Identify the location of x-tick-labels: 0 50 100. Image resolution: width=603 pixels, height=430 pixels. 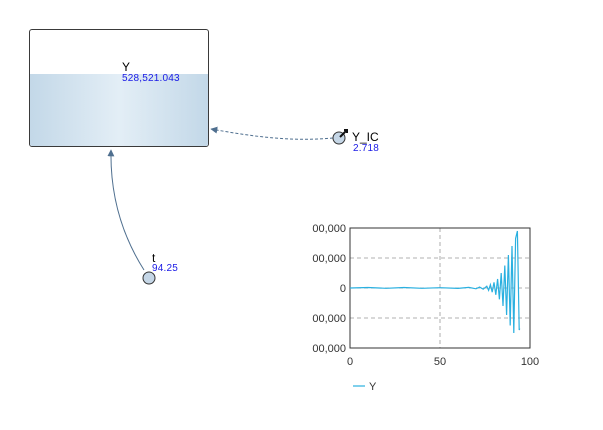
(443, 362).